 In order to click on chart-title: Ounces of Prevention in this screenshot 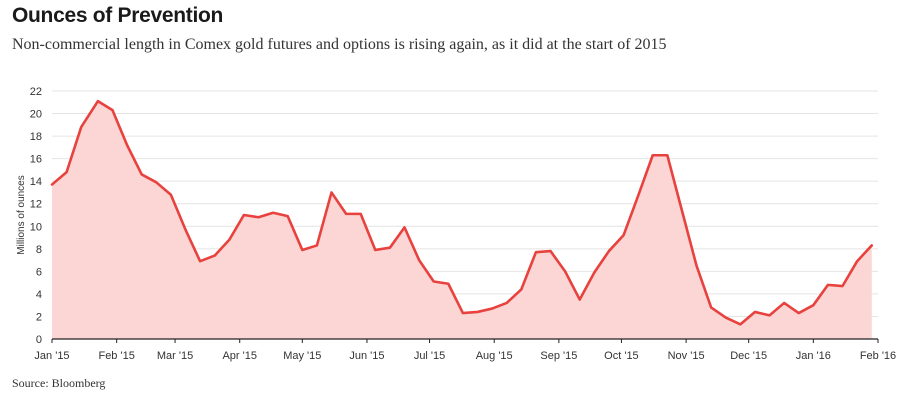, I will do `click(118, 15)`.